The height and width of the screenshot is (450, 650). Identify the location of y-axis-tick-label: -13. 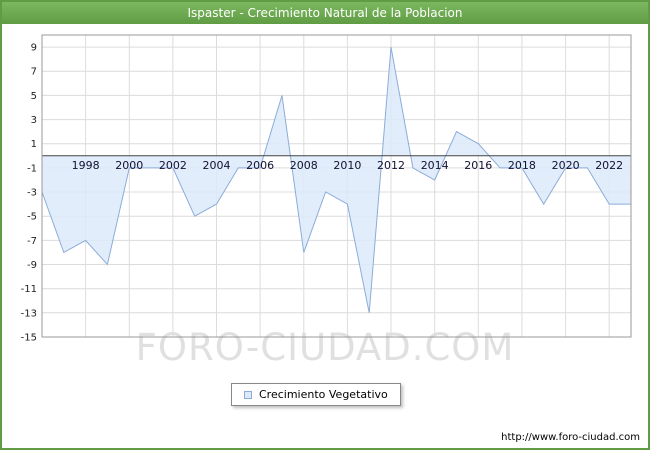
(29, 313).